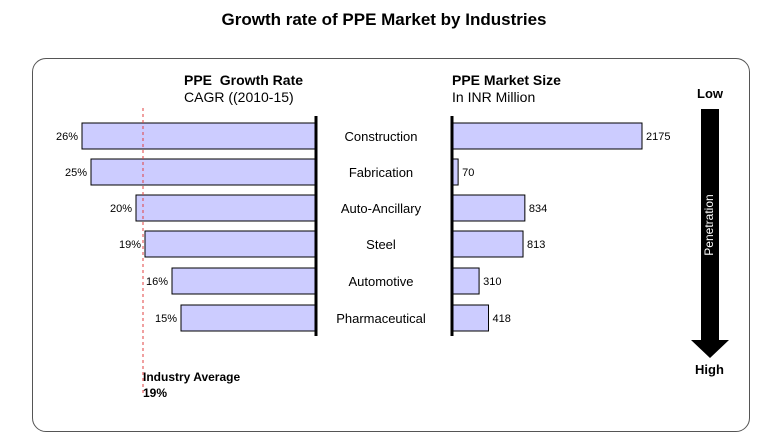 This screenshot has height=446, width=768. I want to click on market-size-bar-steel, so click(487, 244).